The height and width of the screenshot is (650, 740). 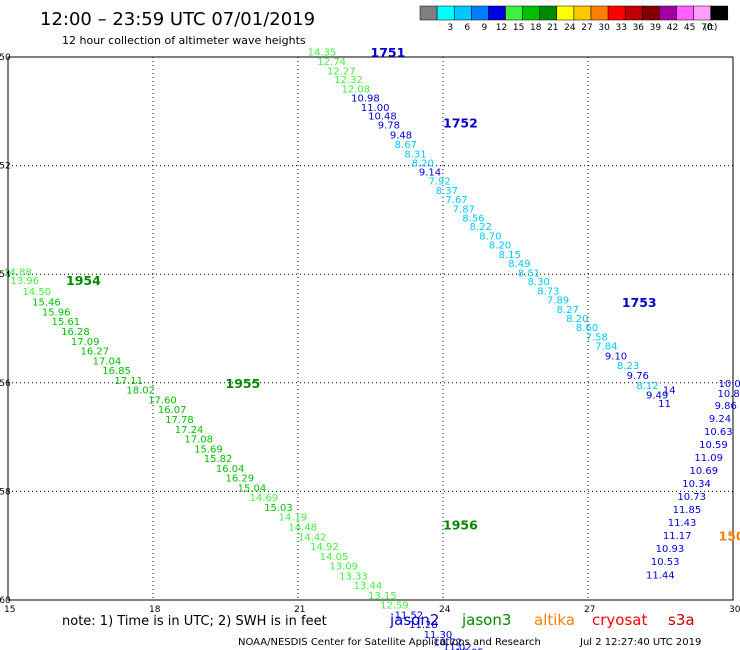 What do you see at coordinates (83, 280) in the screenshot?
I see `pass-label: 1954` at bounding box center [83, 280].